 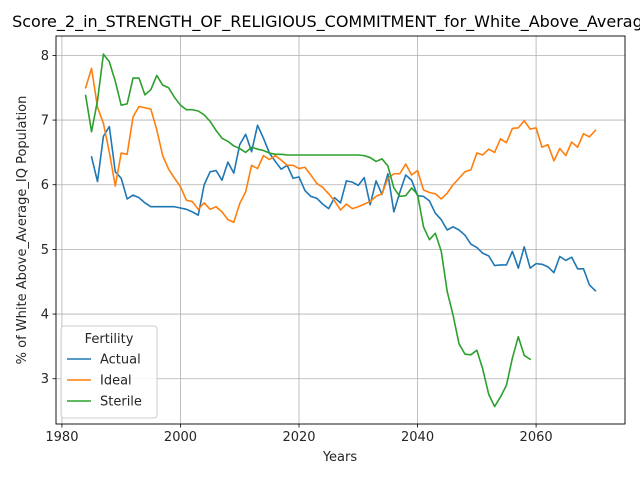 I want to click on x-tick-label: 2000, so click(x=180, y=437).